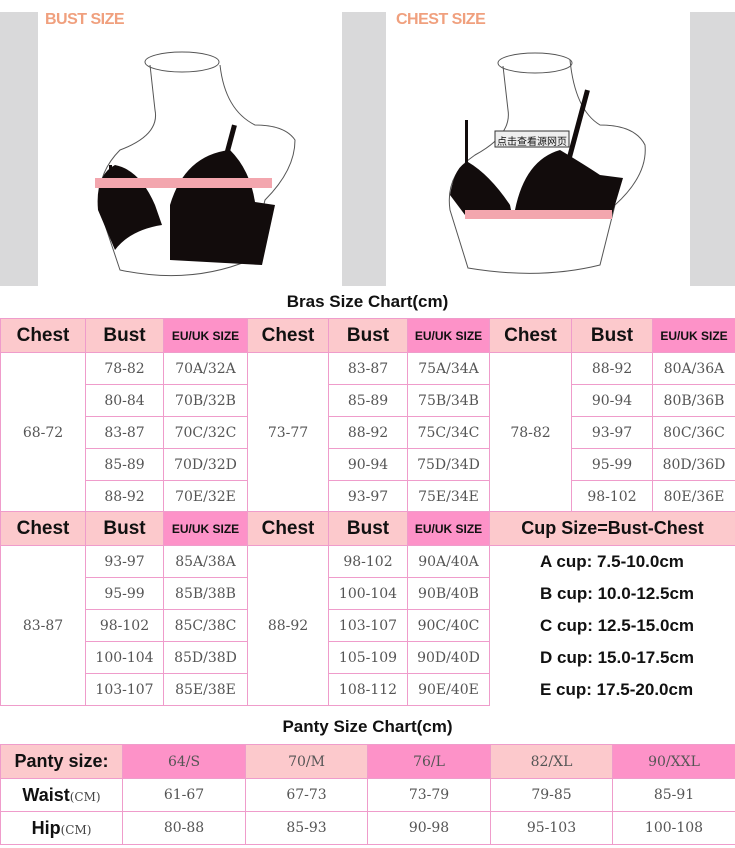  What do you see at coordinates (617, 689) in the screenshot?
I see `cup-size-item: E cup: 17.5-20.0cm` at bounding box center [617, 689].